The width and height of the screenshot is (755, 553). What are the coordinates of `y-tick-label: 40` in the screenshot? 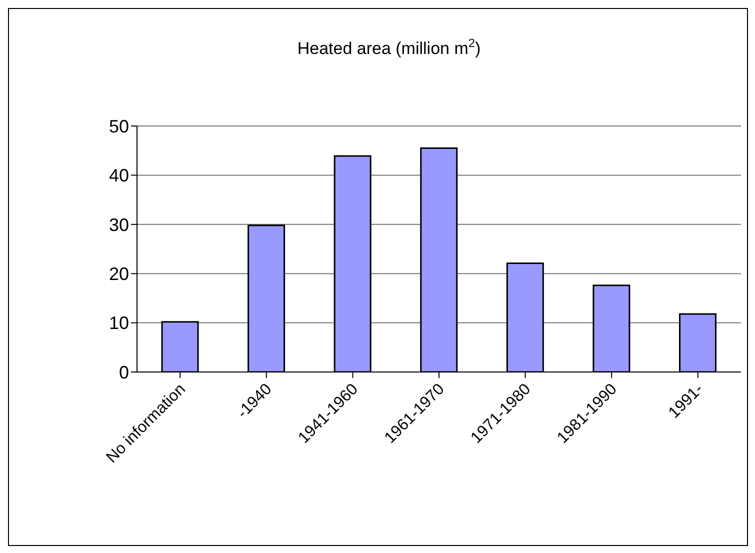 It's located at (118, 176).